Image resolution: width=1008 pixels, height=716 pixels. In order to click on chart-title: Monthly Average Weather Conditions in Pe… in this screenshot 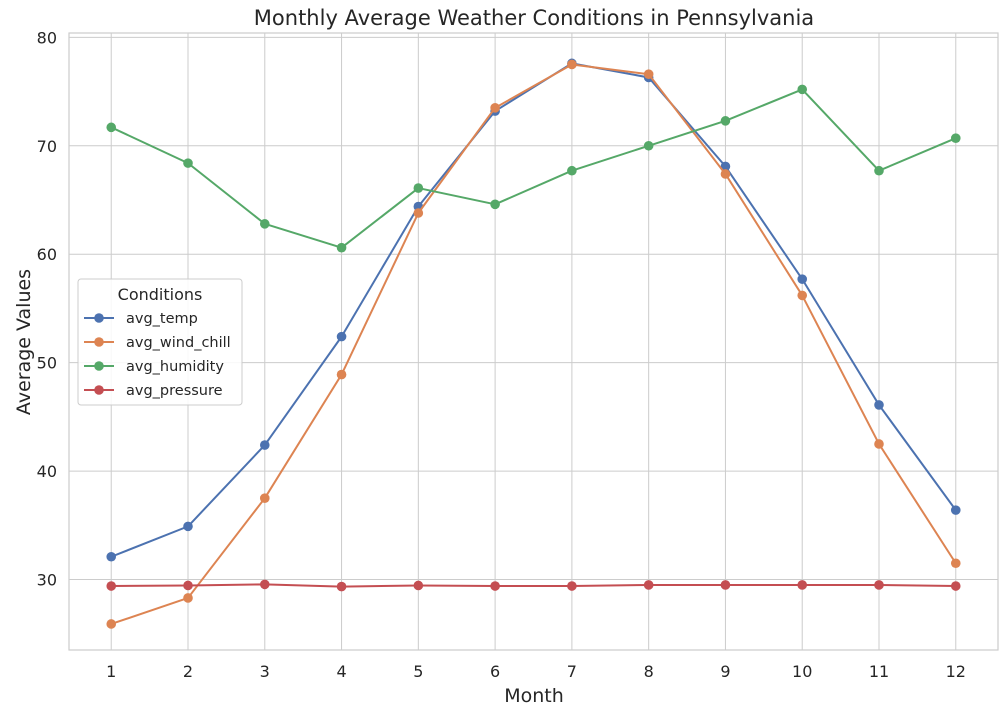, I will do `click(534, 18)`.